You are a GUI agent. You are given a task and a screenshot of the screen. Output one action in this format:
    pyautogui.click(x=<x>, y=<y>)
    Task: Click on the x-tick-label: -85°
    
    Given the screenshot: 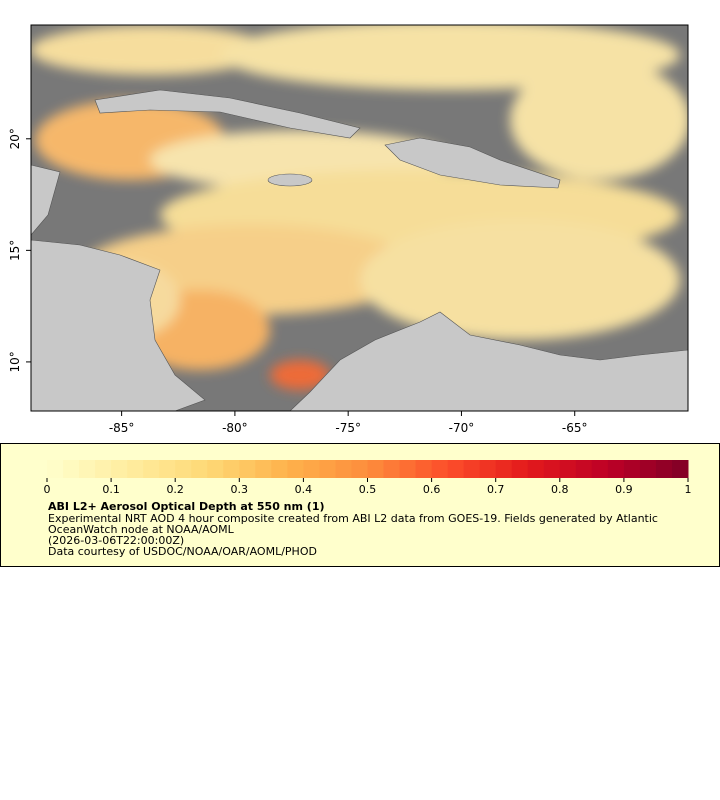 What is the action you would take?
    pyautogui.click(x=122, y=428)
    